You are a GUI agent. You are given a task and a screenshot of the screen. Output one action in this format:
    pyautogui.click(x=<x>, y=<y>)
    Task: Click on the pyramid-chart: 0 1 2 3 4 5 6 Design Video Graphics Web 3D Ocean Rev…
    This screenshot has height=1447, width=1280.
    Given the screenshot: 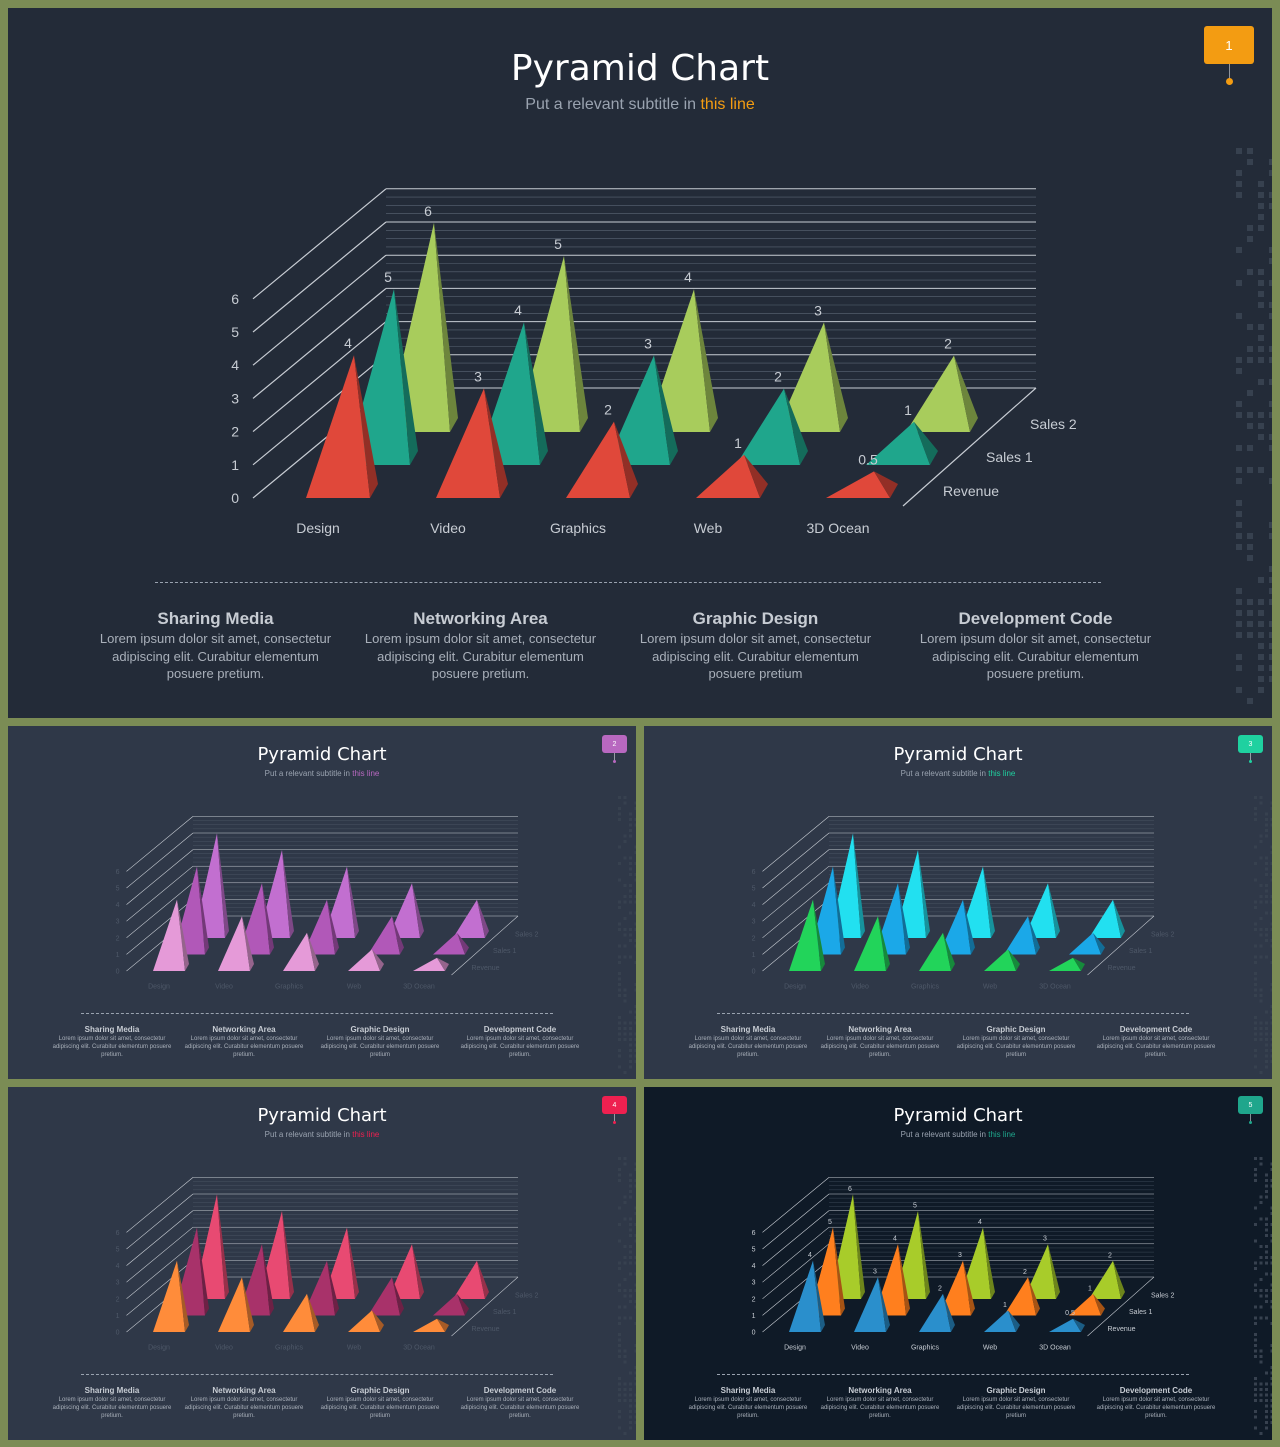 What is the action you would take?
    pyautogui.click(x=963, y=903)
    